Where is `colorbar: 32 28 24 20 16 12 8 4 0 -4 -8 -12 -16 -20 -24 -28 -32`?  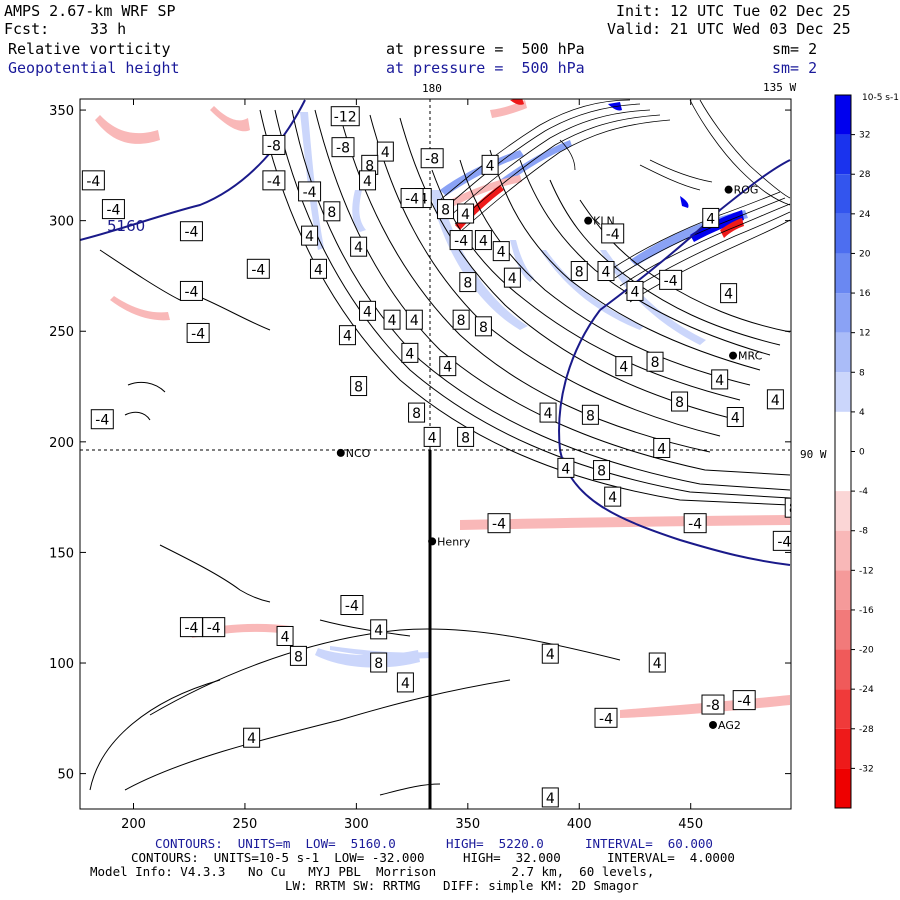 colorbar: 32 28 24 20 16 12 8 4 0 -4 -8 -12 -16 -20 -24 -28 -32 is located at coordinates (854, 451).